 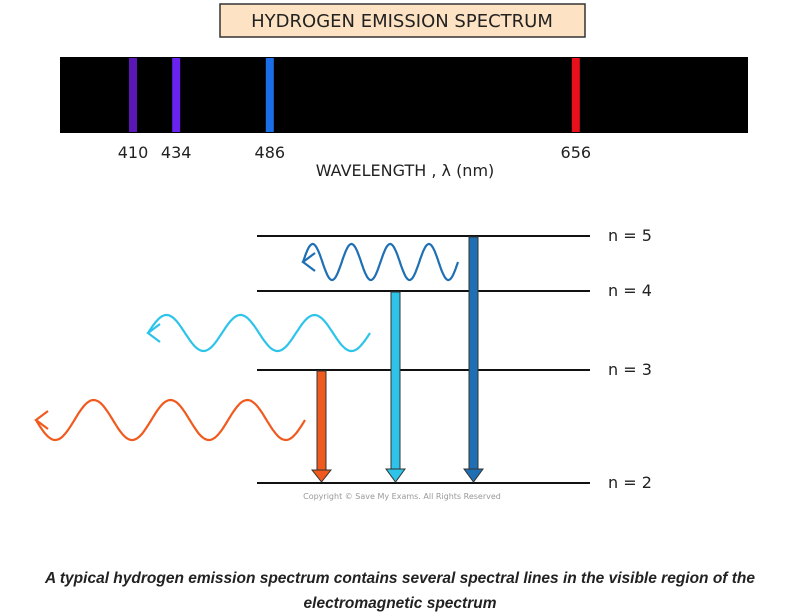 I want to click on transition-arrows, so click(x=397, y=359).